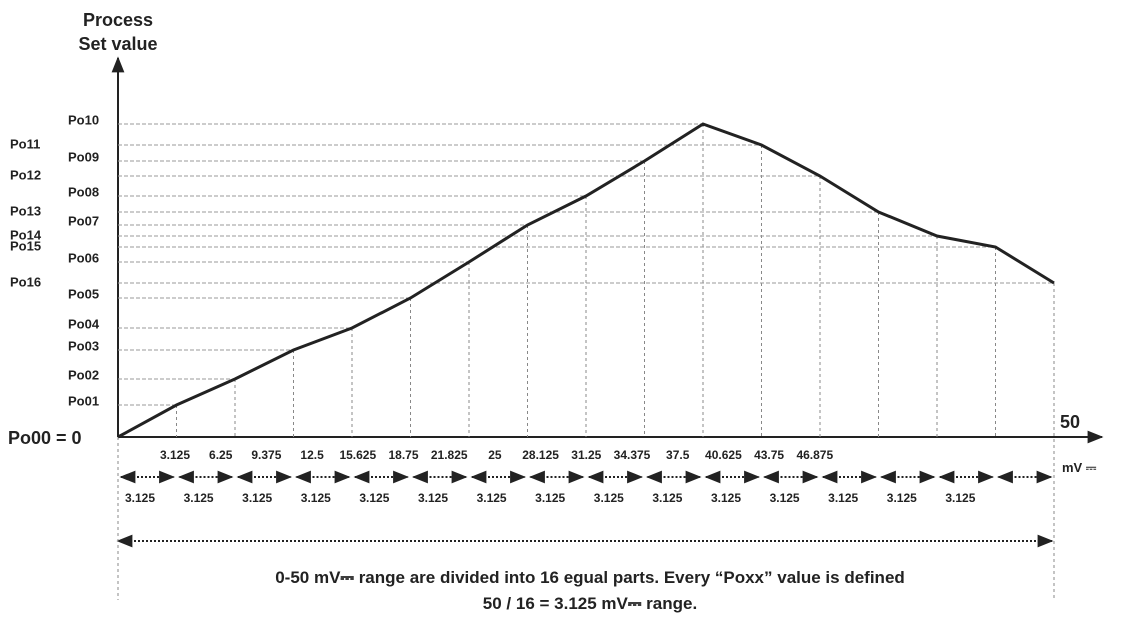  Describe the element at coordinates (814, 455) in the screenshot. I see `x-label: 46.875` at that location.